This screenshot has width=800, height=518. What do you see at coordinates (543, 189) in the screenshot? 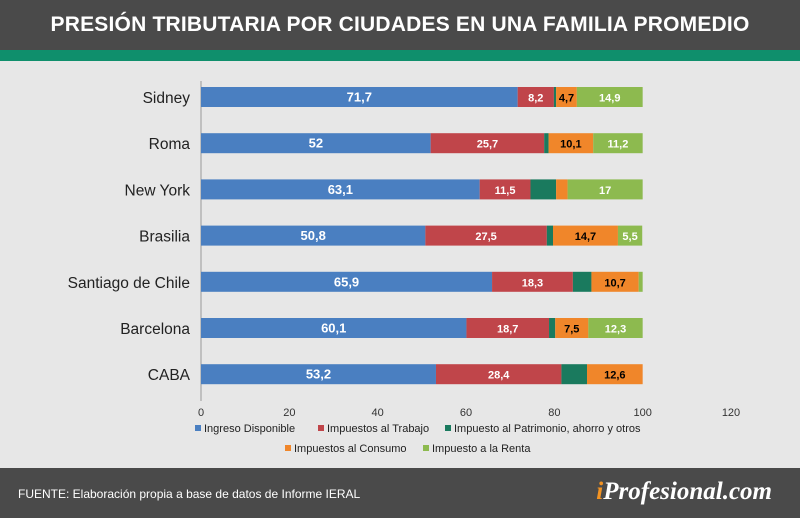
I see `bar-new-york-impuesto-al-patrimonio-ahorro-y-otros` at bounding box center [543, 189].